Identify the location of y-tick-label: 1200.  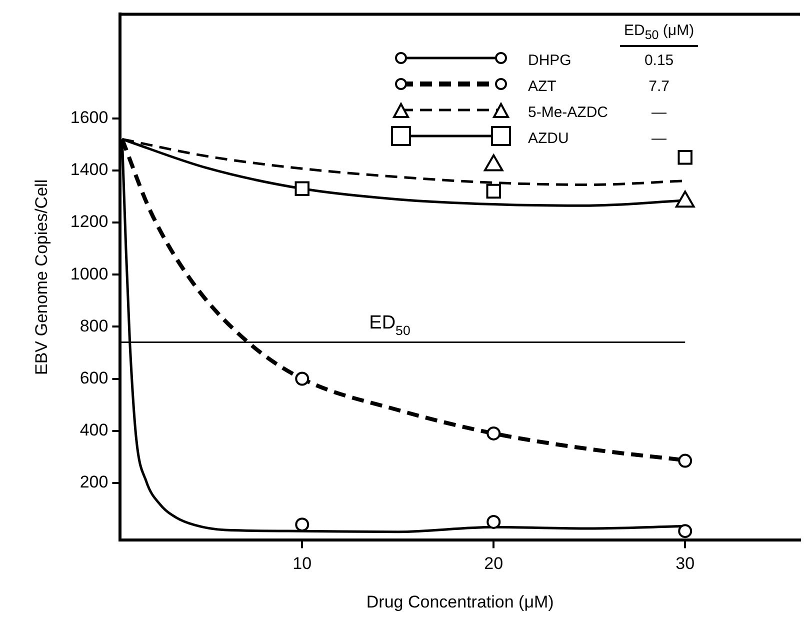
(89, 222).